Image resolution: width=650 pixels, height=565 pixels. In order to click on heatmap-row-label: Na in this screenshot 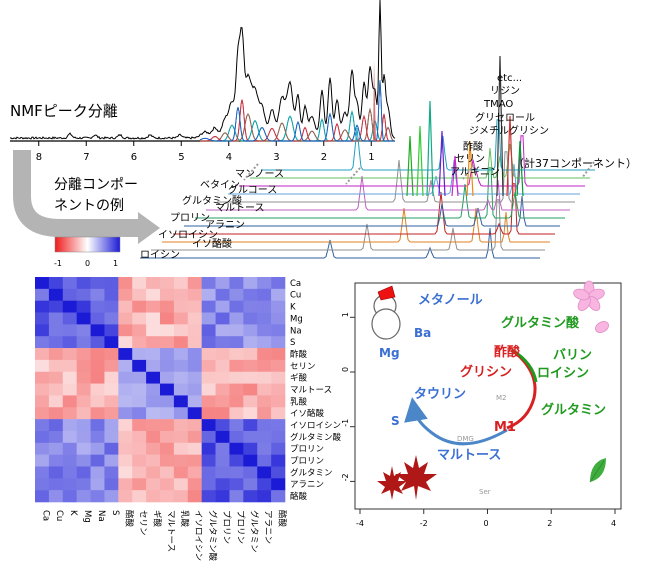, I will do `click(296, 331)`.